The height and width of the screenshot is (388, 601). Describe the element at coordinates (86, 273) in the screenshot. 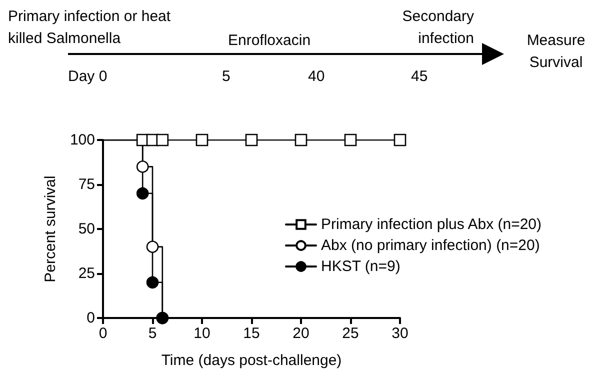

I see `y-tick-label: 25` at that location.